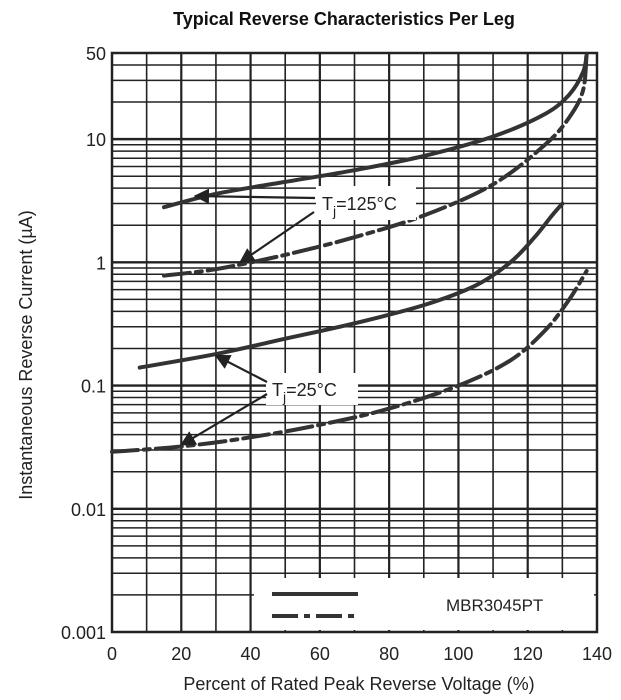 The width and height of the screenshot is (621, 700). I want to click on x-tick-label: 100, so click(458, 654).